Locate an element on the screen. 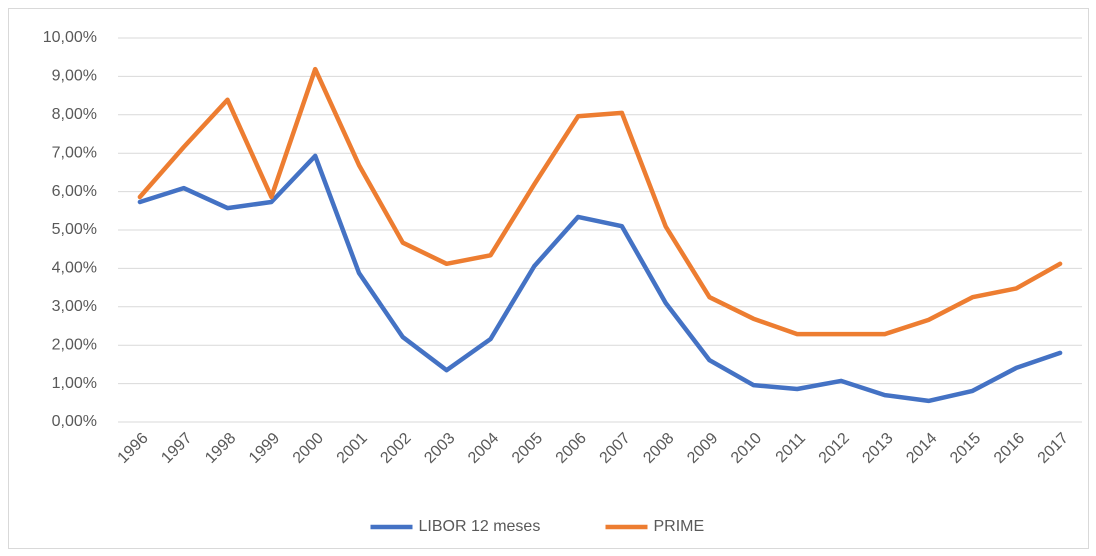  y-tick-label: 6,00% is located at coordinates (74, 191).